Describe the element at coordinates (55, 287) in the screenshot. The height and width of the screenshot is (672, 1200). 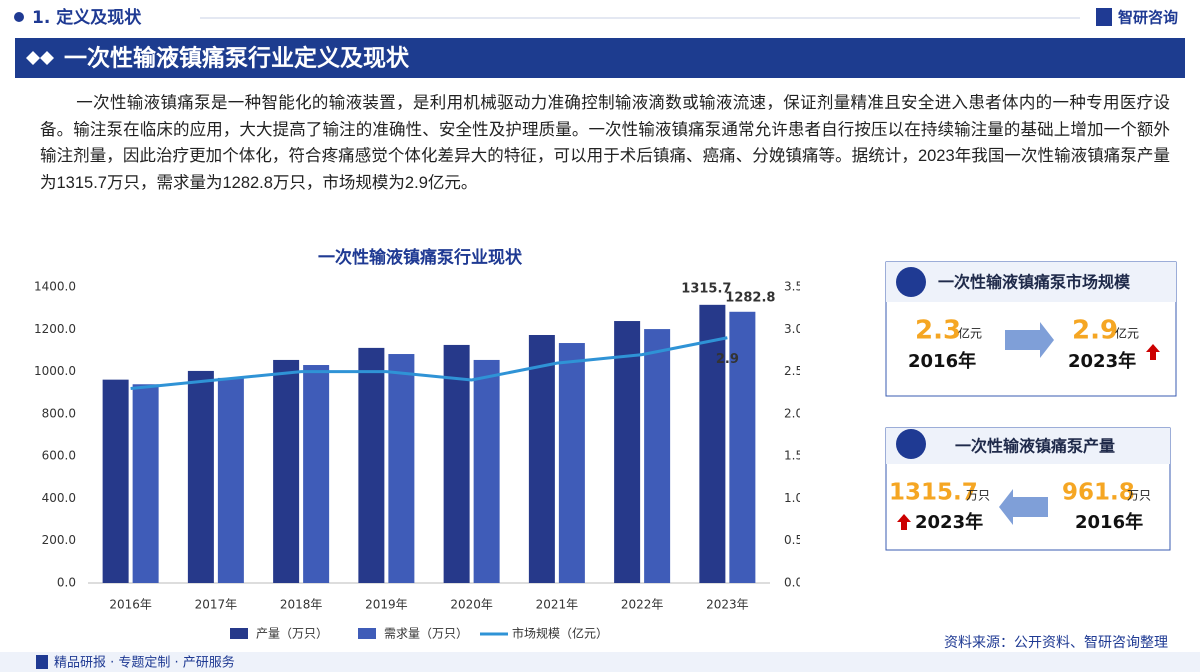
I see `y-tick-label: 1400.0` at that location.